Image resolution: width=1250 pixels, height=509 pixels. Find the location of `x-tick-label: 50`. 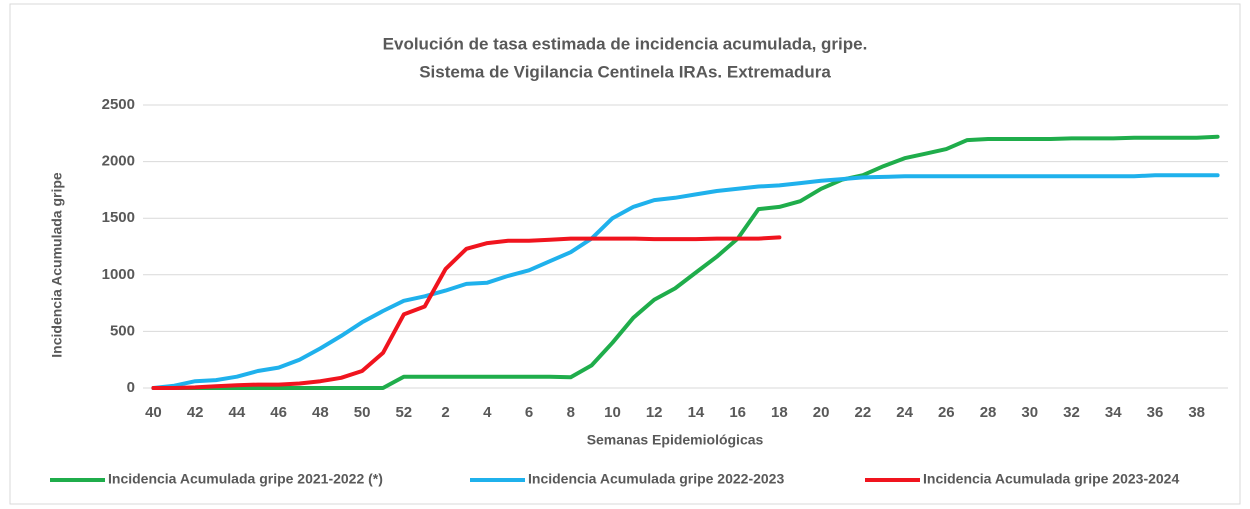

x-tick-label: 50 is located at coordinates (362, 412).